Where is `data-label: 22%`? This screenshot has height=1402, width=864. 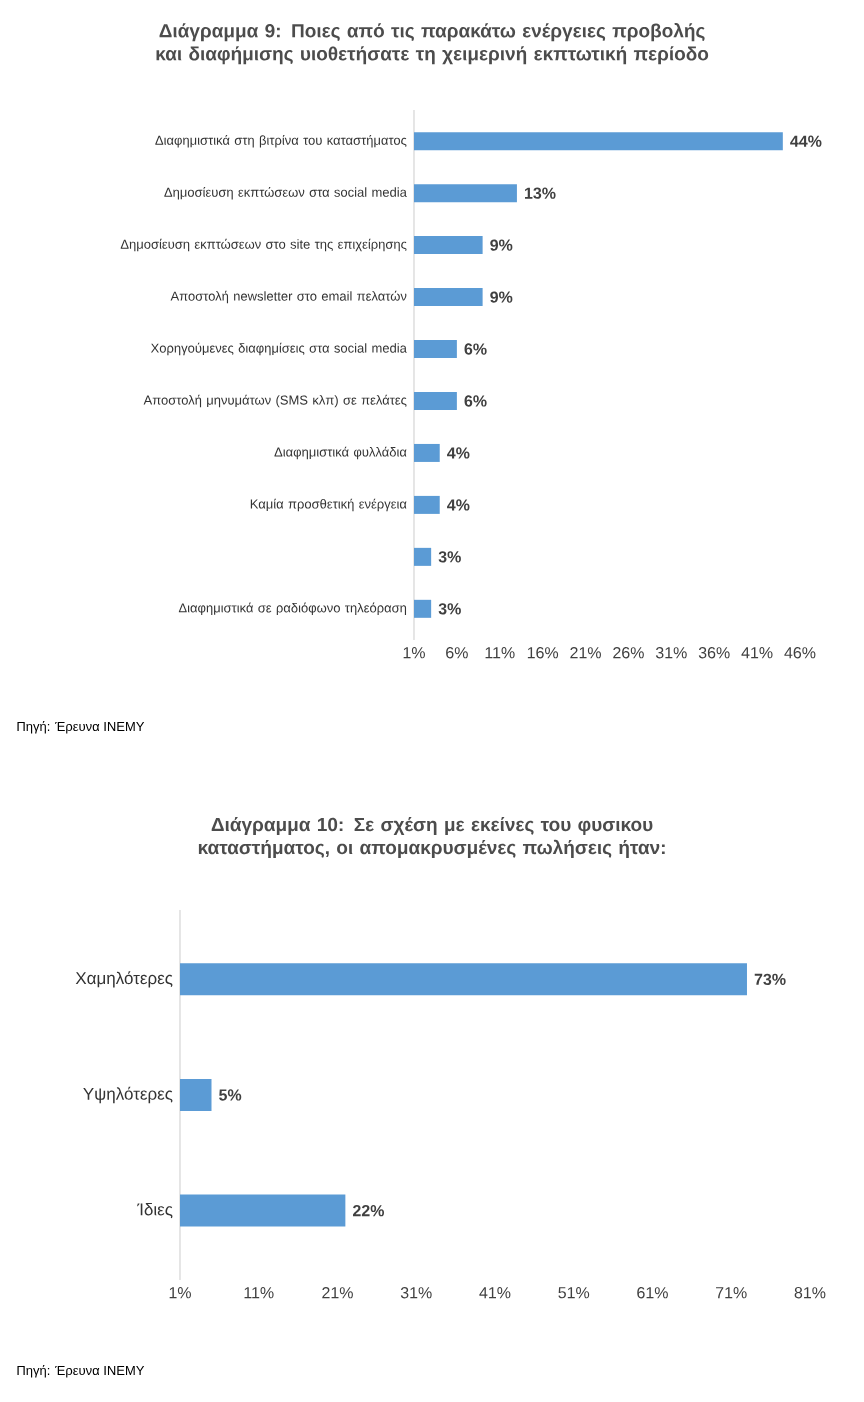 data-label: 22% is located at coordinates (369, 1210).